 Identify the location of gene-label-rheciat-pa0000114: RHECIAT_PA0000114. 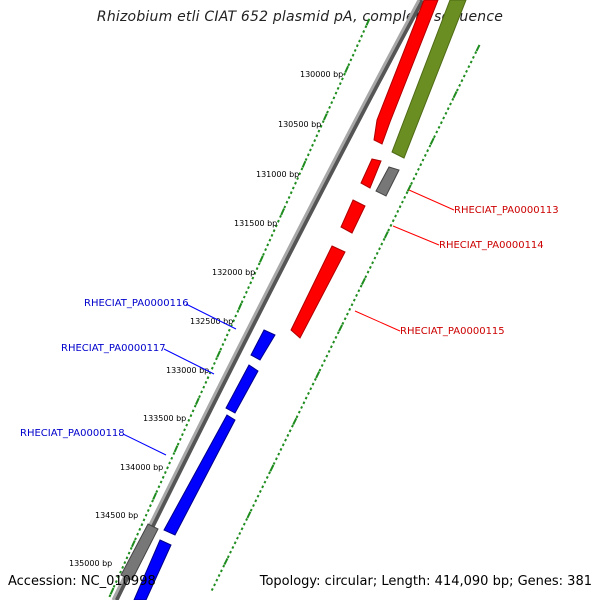
(491, 245).